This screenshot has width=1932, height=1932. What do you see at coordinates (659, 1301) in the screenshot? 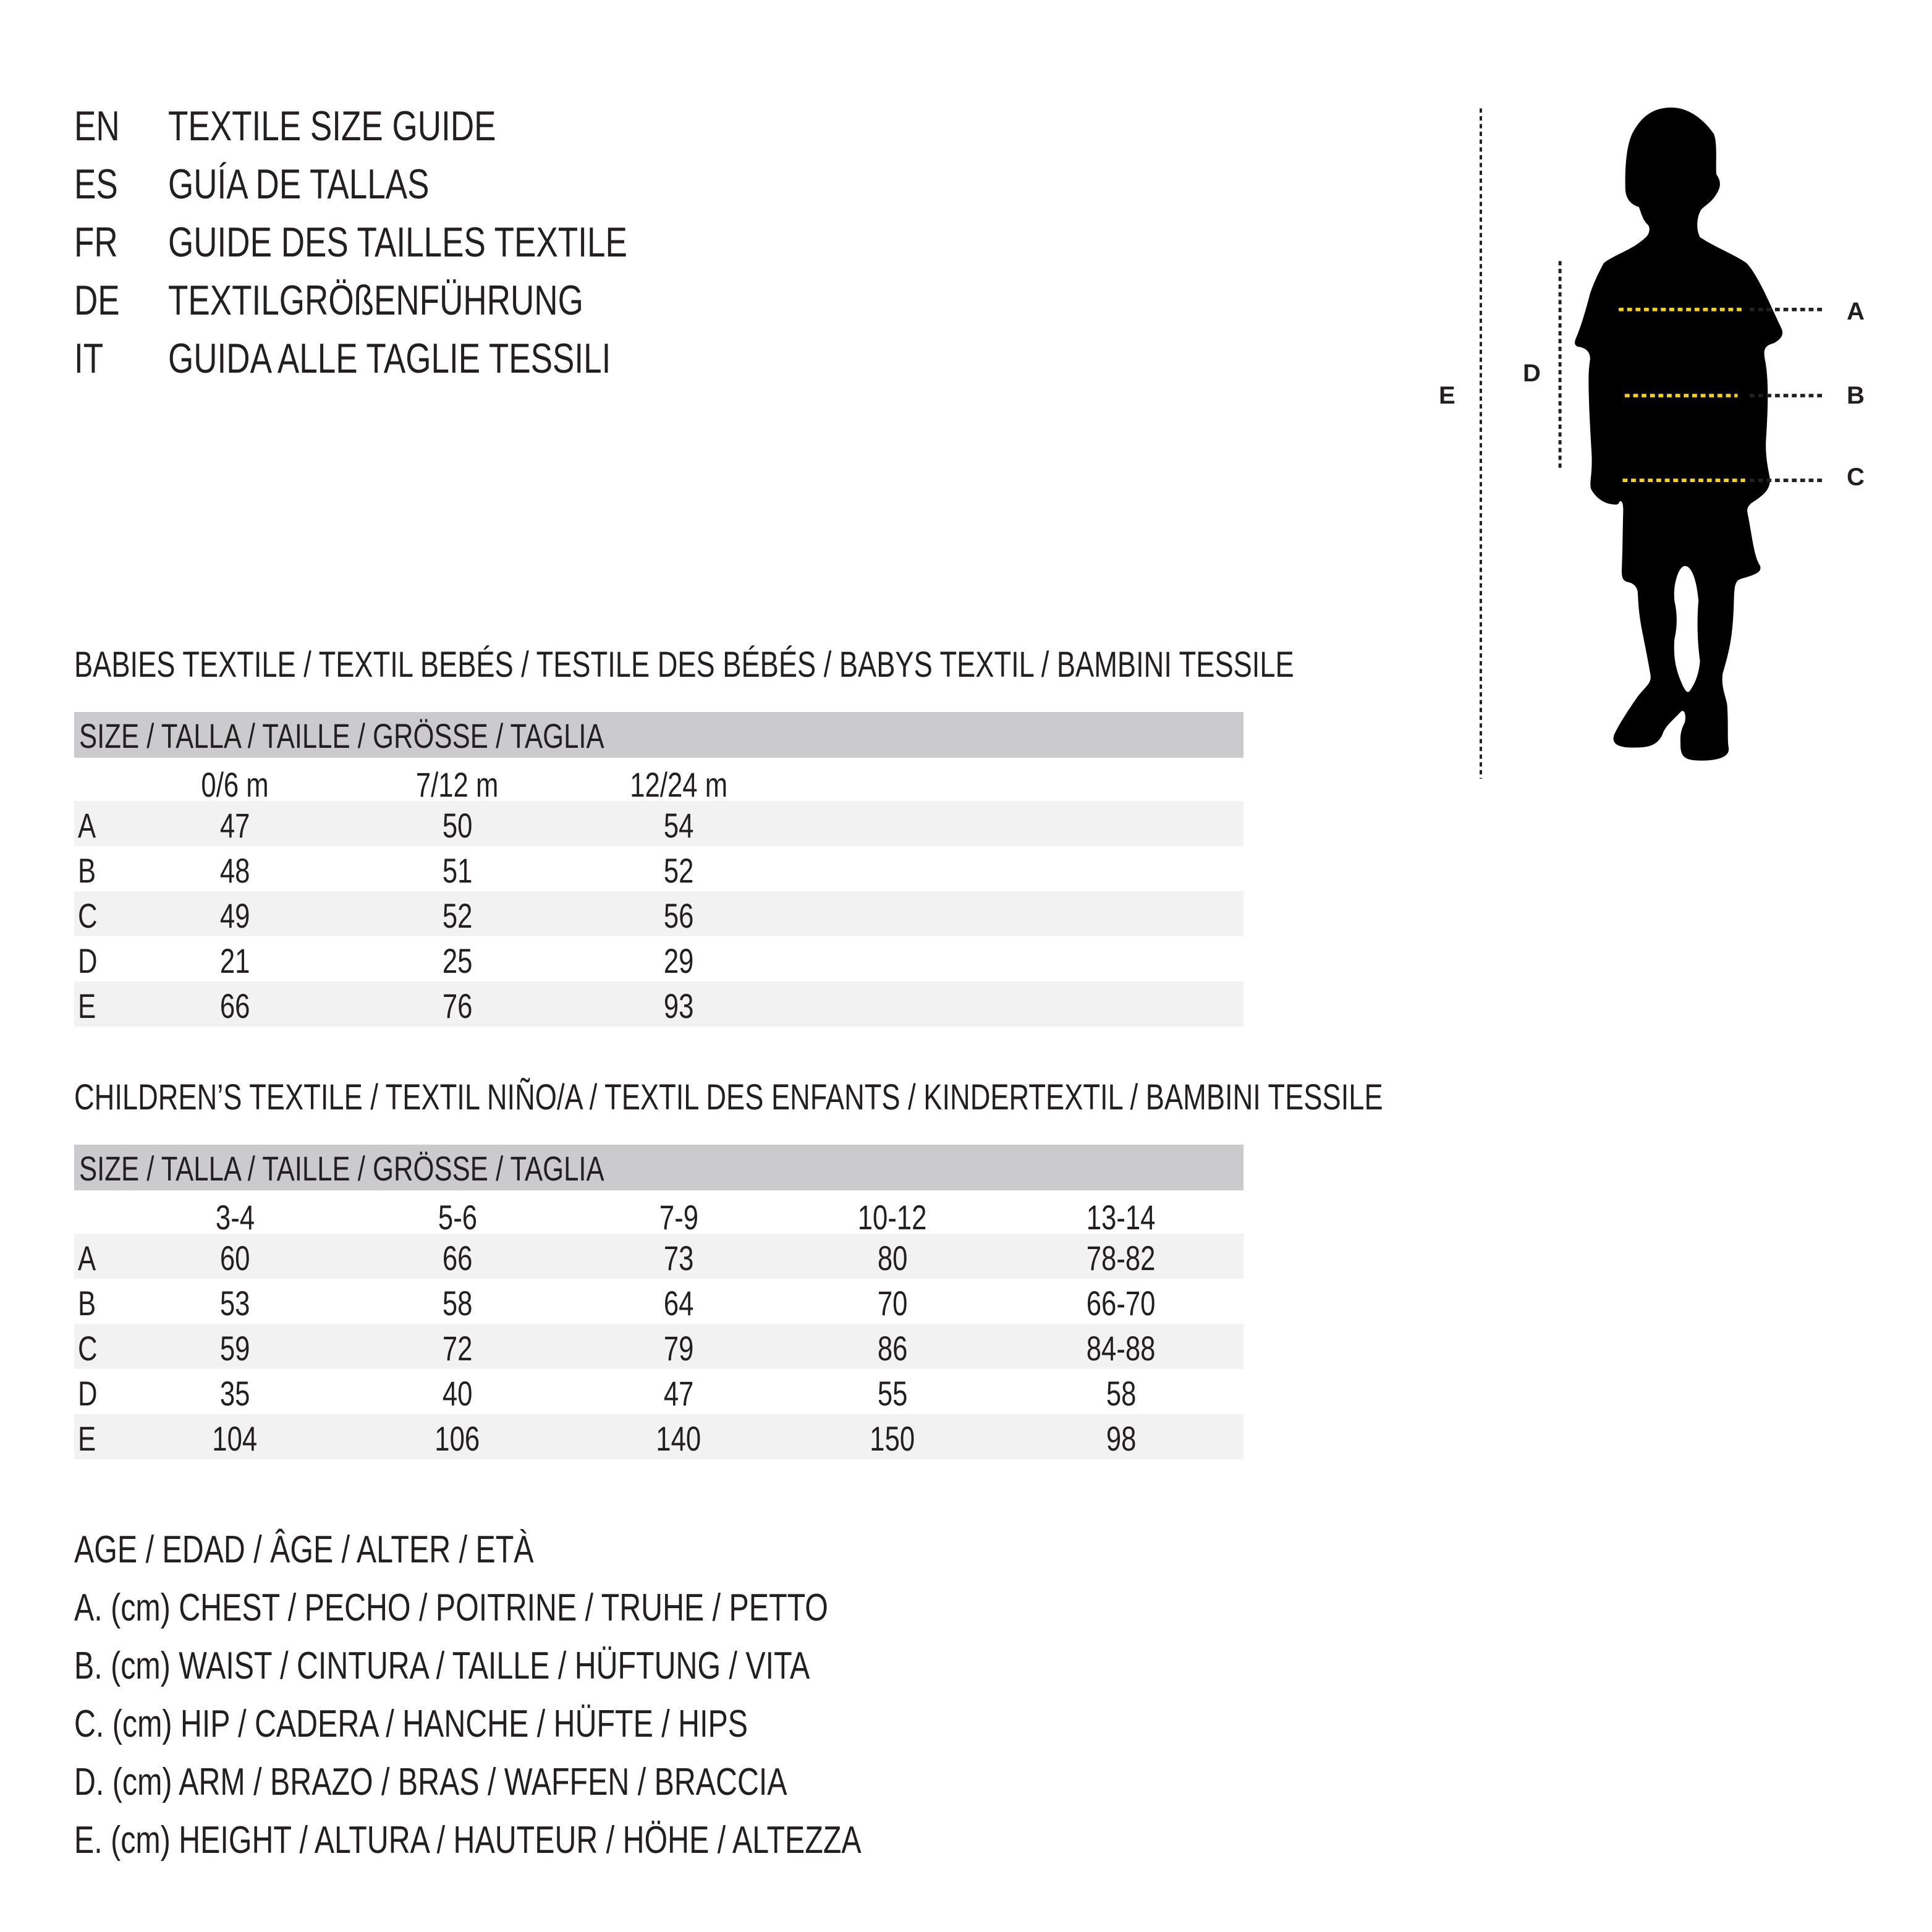
I see `table-row: B 53 58 64 70 66-70` at bounding box center [659, 1301].